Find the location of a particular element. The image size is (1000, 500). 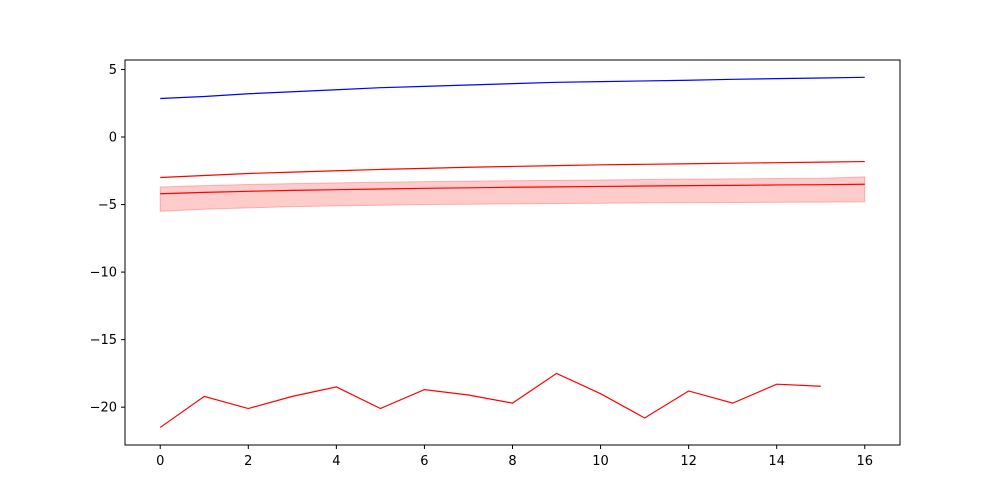

x-tick-label: 14 is located at coordinates (776, 461).